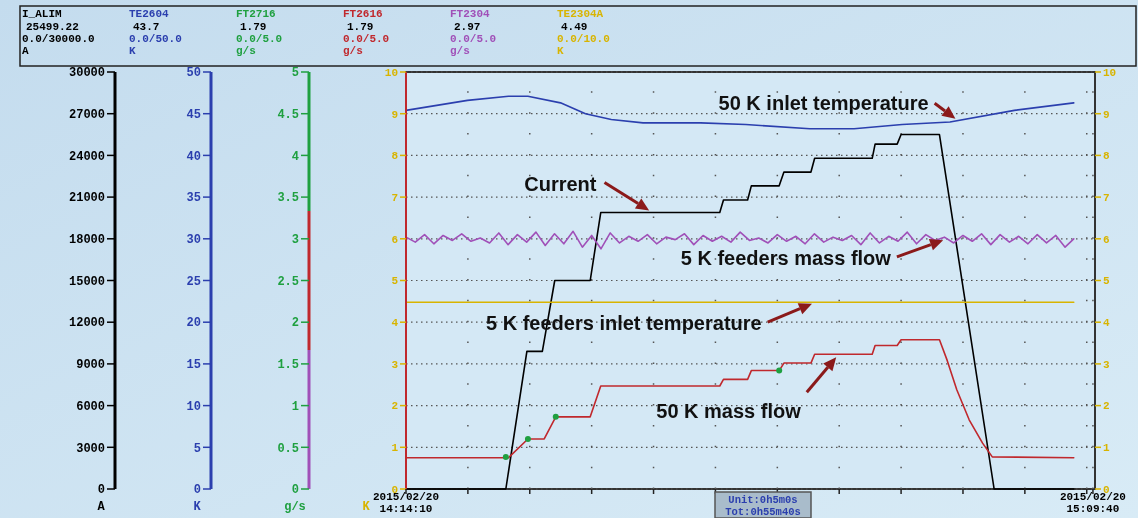 This screenshot has width=1138, height=518. Describe the element at coordinates (193, 281) in the screenshot. I see `text: 25` at that location.